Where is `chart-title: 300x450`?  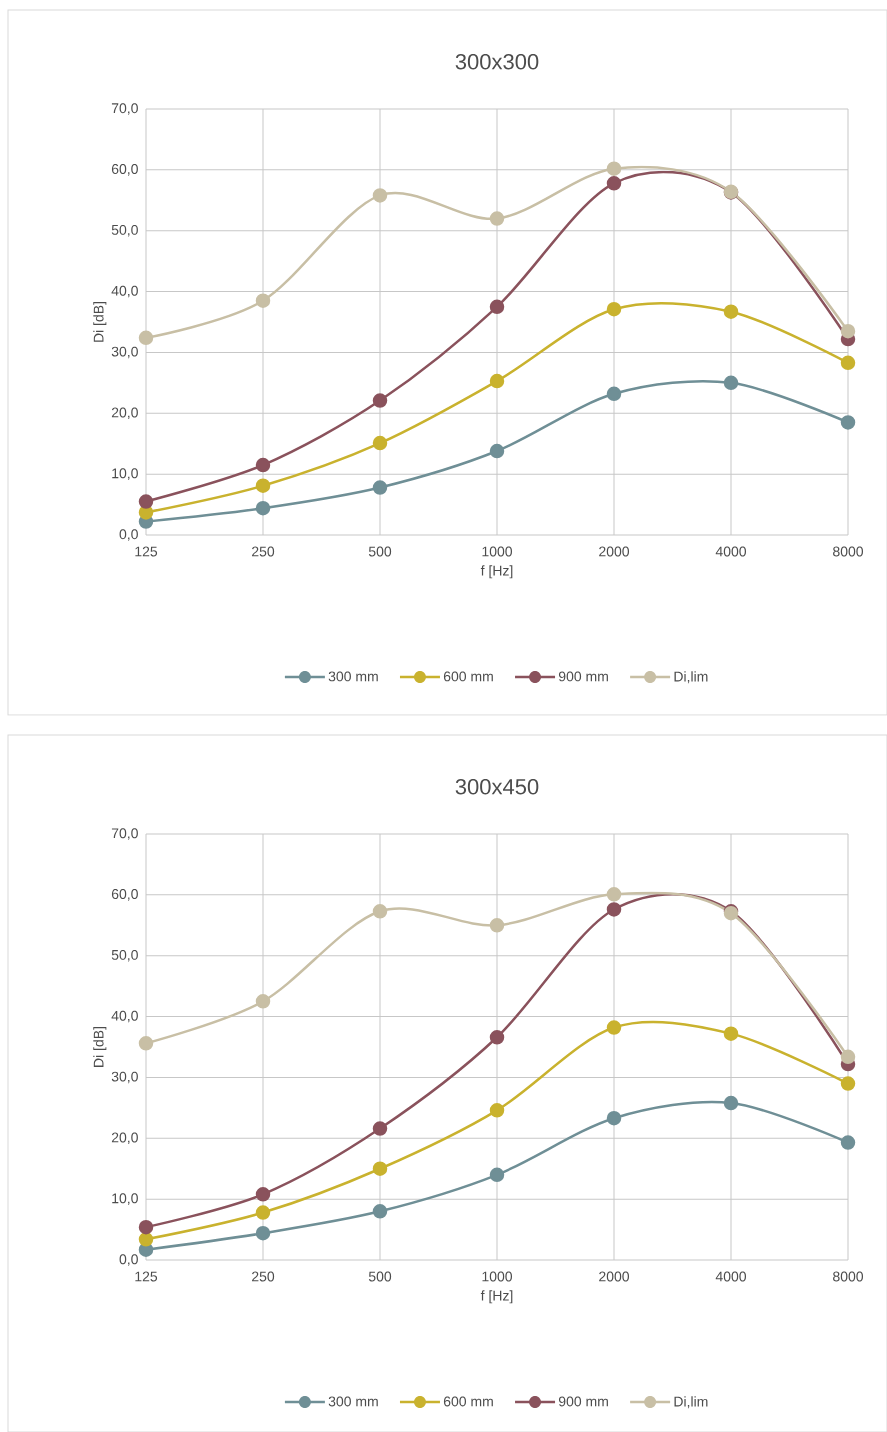
chart-title: 300x450 is located at coordinates (497, 786).